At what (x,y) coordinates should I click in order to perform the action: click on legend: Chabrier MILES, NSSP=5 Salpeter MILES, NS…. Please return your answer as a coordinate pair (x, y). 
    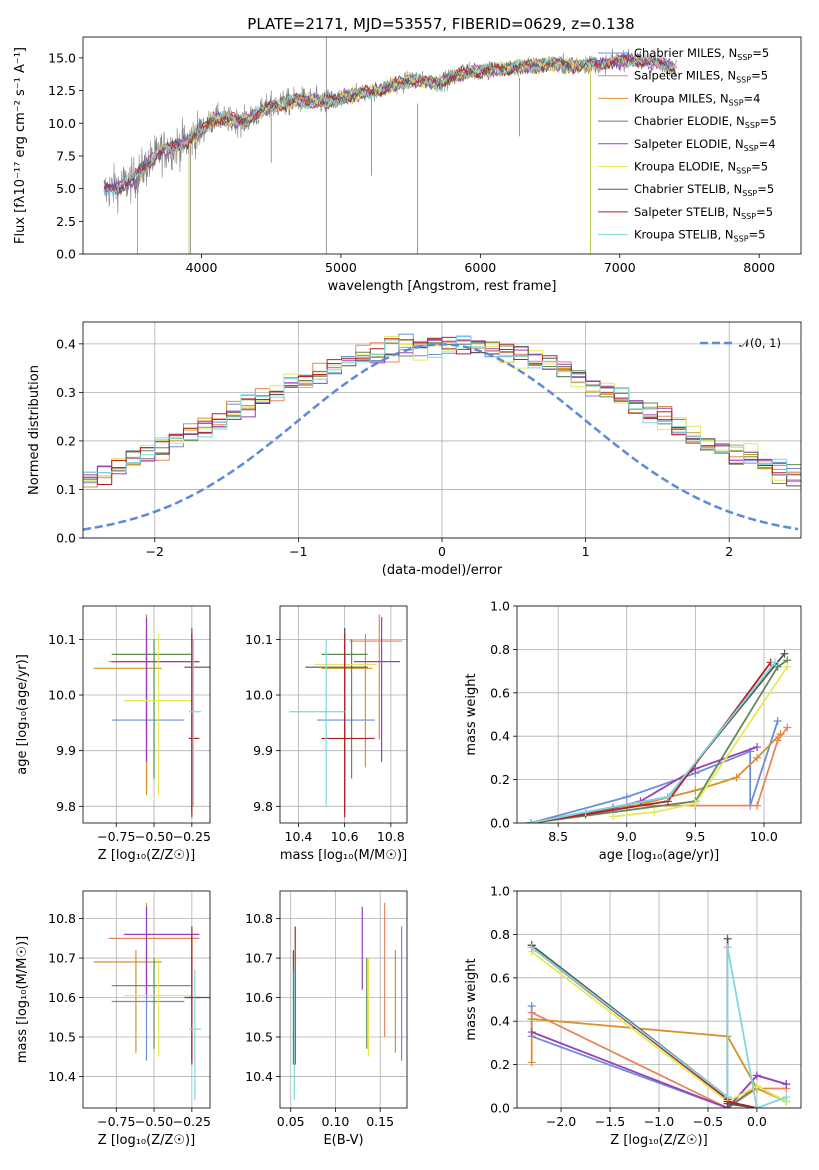
    Looking at the image, I should click on (687, 145).